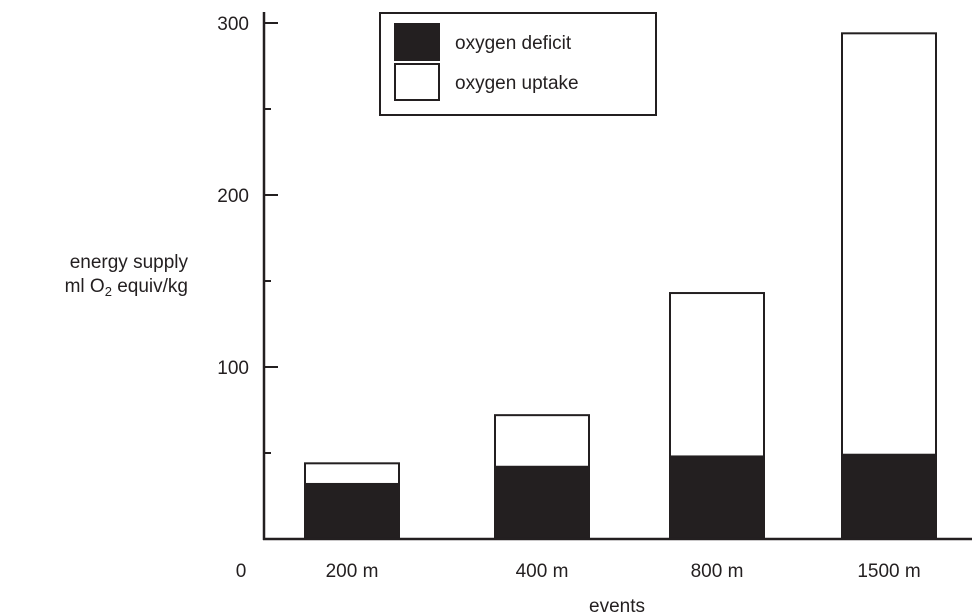  Describe the element at coordinates (352, 571) in the screenshot. I see `x-tick-label: 200 m` at that location.